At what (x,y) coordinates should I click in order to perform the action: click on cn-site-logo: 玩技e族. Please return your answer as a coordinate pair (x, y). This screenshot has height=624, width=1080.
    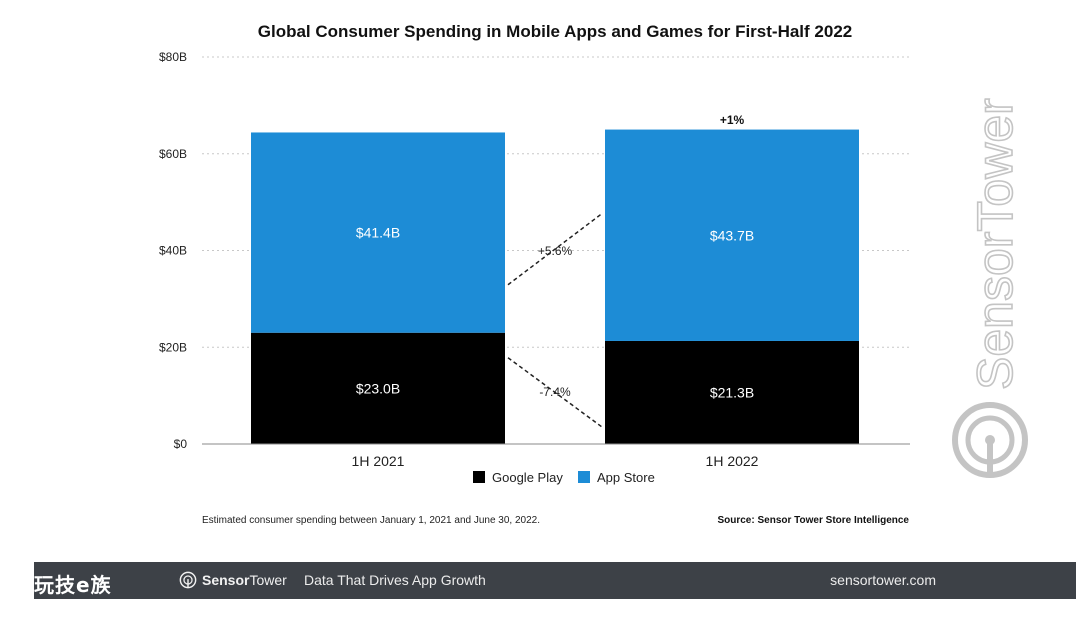
    Looking at the image, I should click on (73, 585).